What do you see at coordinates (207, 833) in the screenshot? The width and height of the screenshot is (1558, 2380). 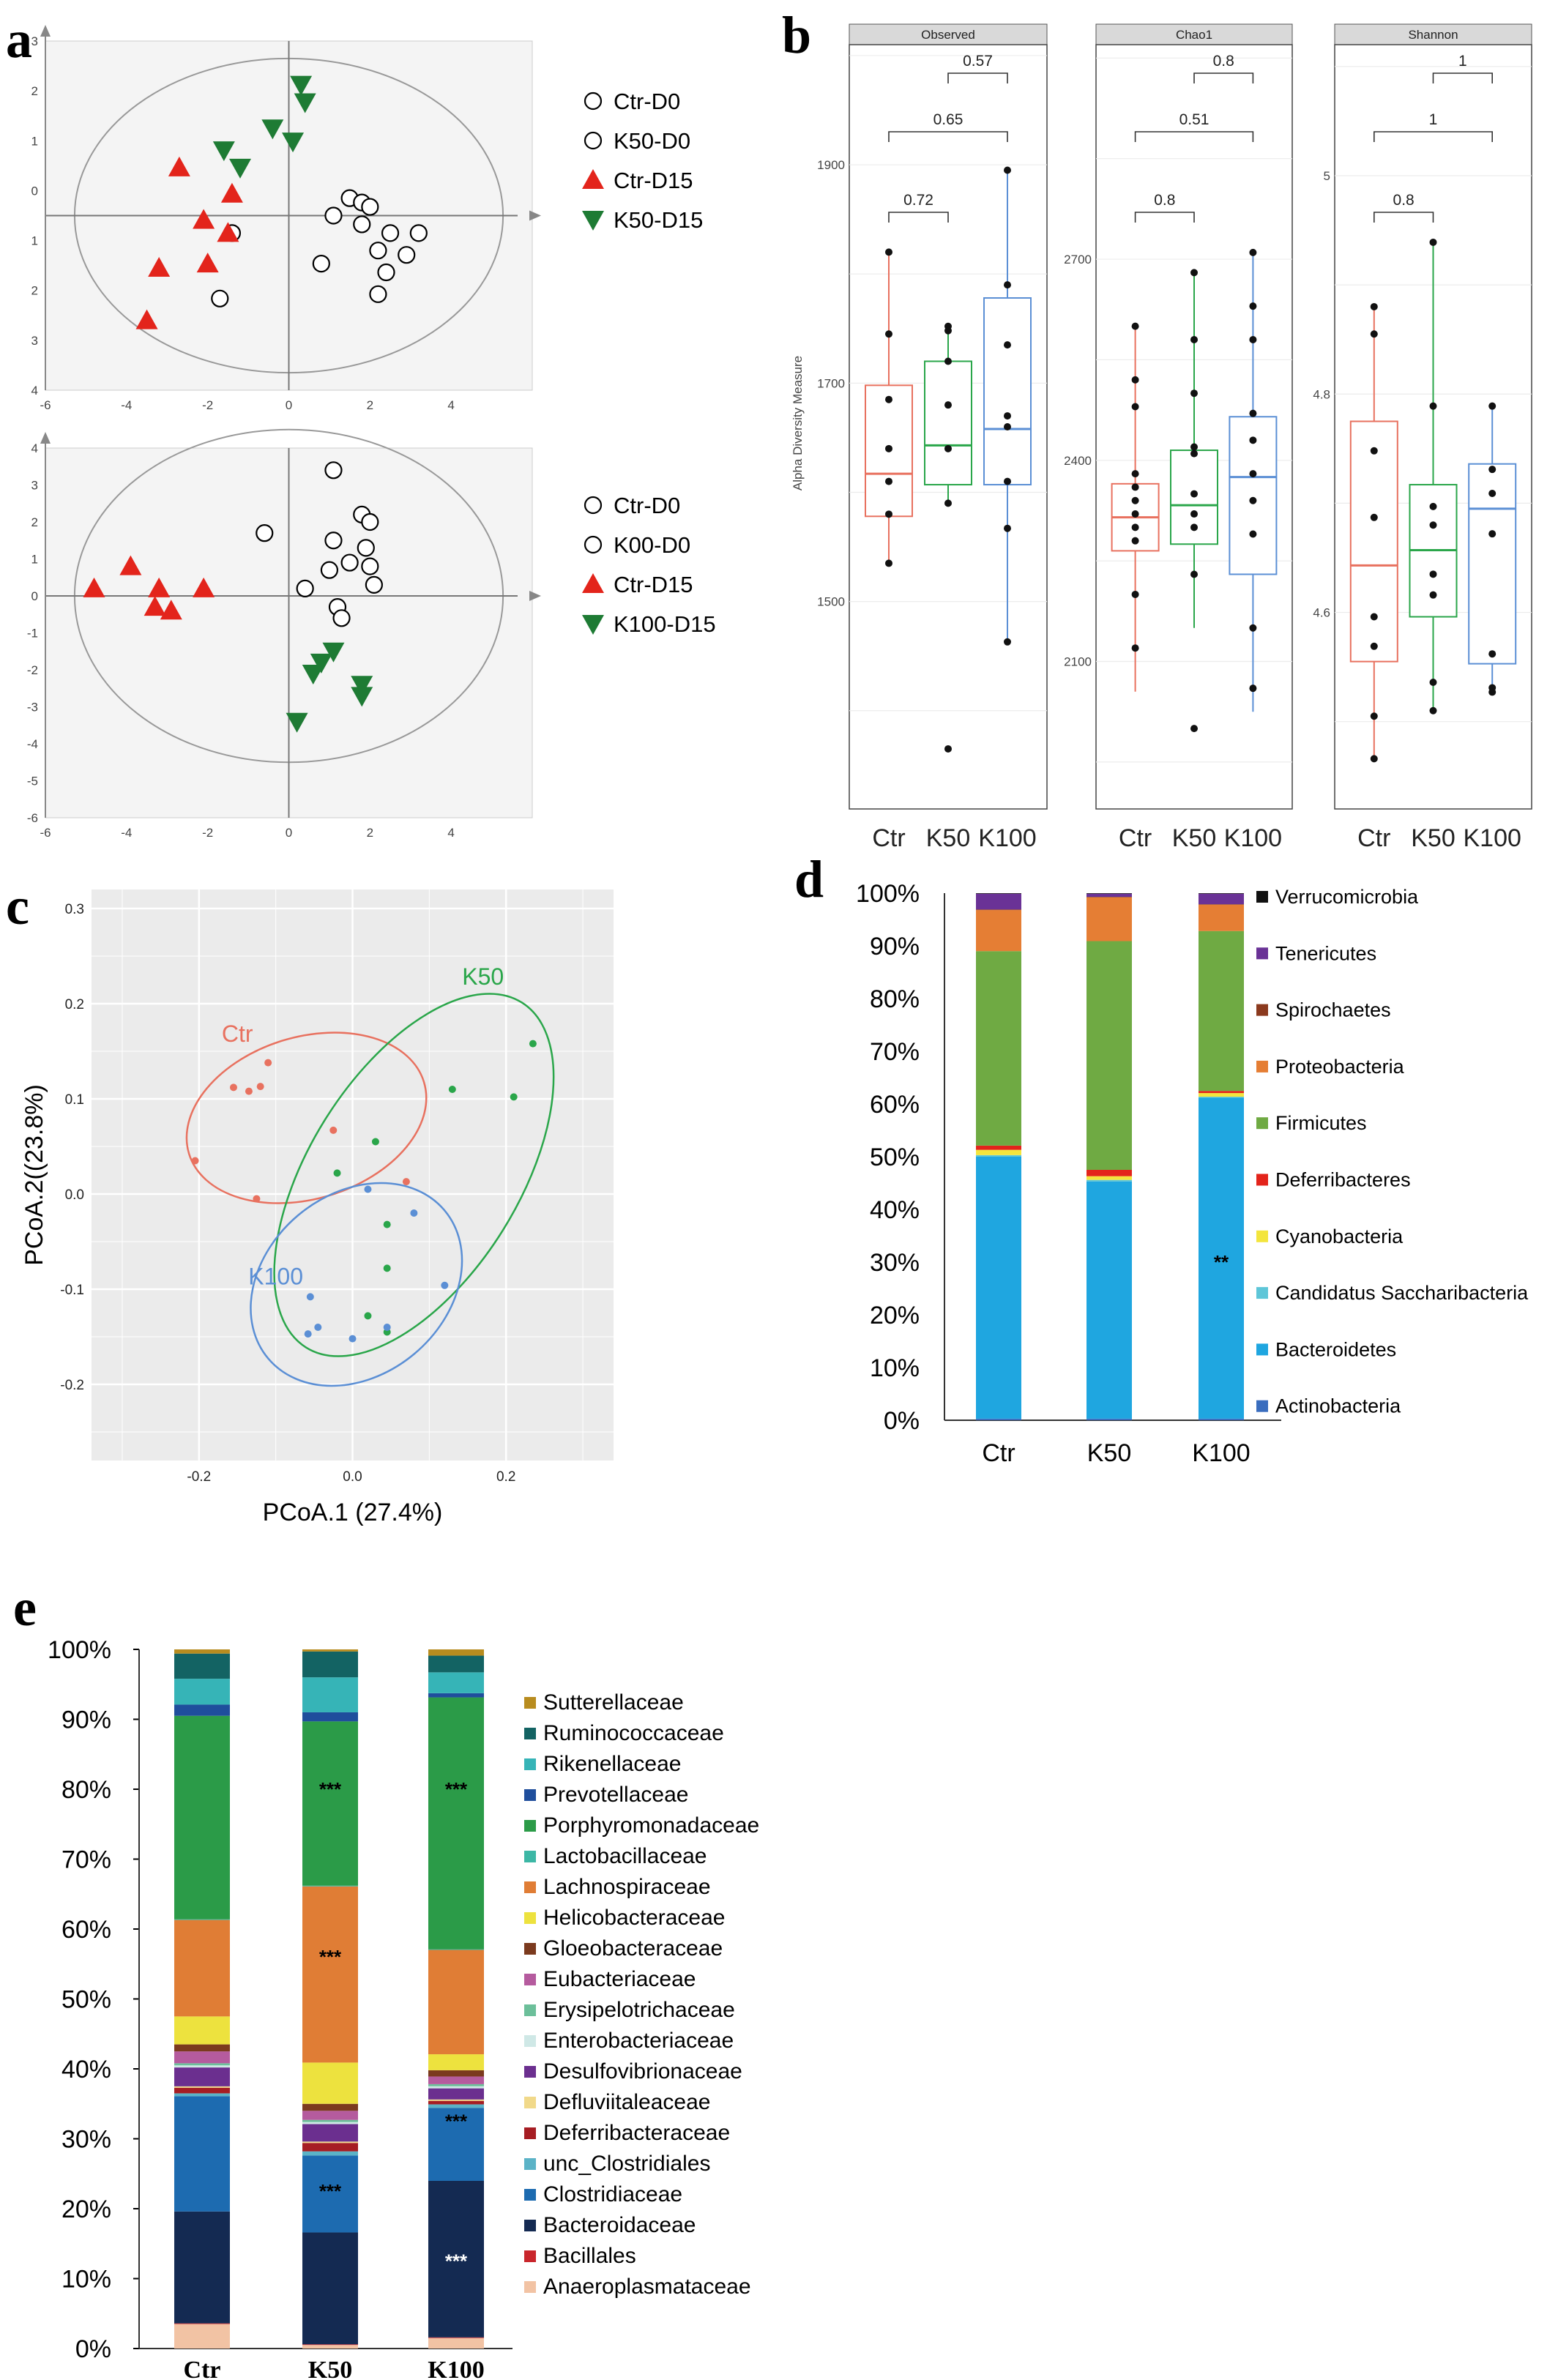 I see `x-tick-label: -2` at bounding box center [207, 833].